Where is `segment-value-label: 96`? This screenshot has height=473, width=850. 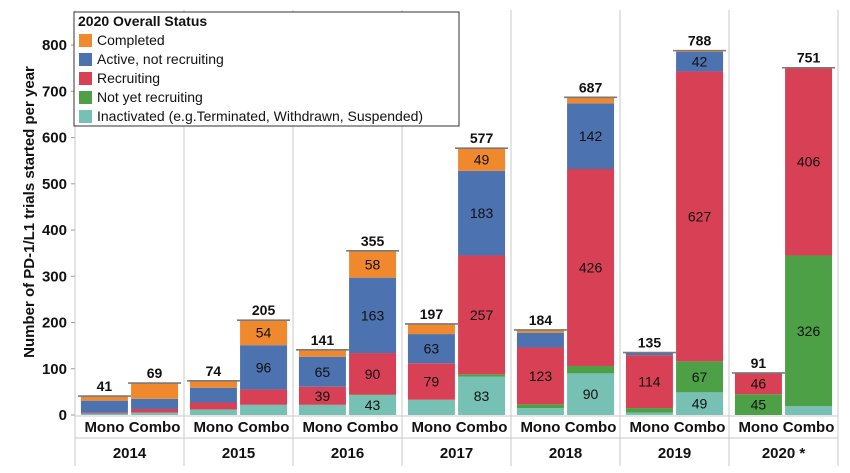
segment-value-label: 96 is located at coordinates (264, 367).